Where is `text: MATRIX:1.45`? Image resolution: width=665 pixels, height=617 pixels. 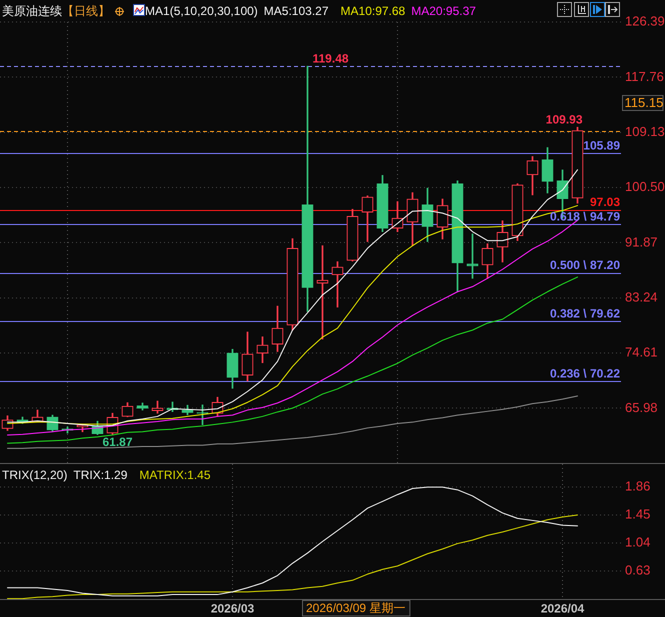
text: MATRIX:1.45 is located at coordinates (175, 475).